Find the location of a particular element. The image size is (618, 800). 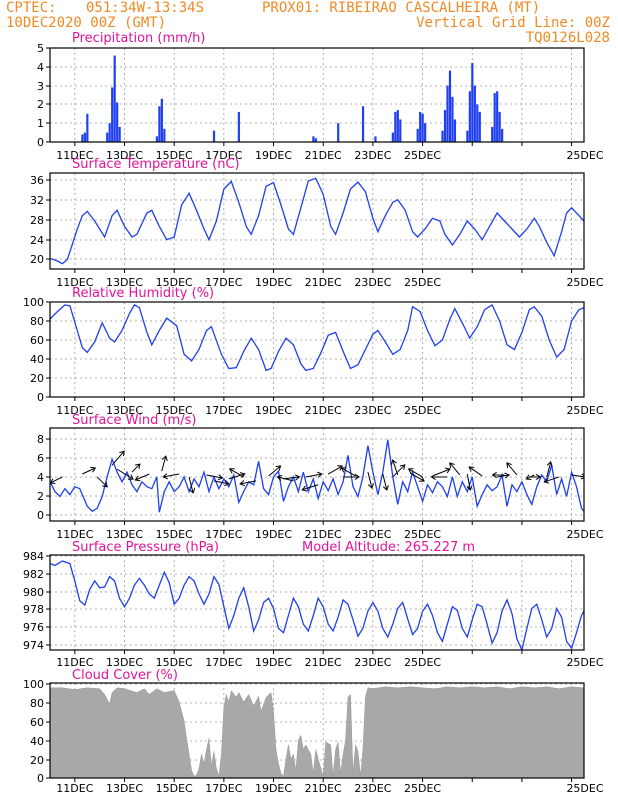

precip-ytick-label: 5 is located at coordinates (40, 48).